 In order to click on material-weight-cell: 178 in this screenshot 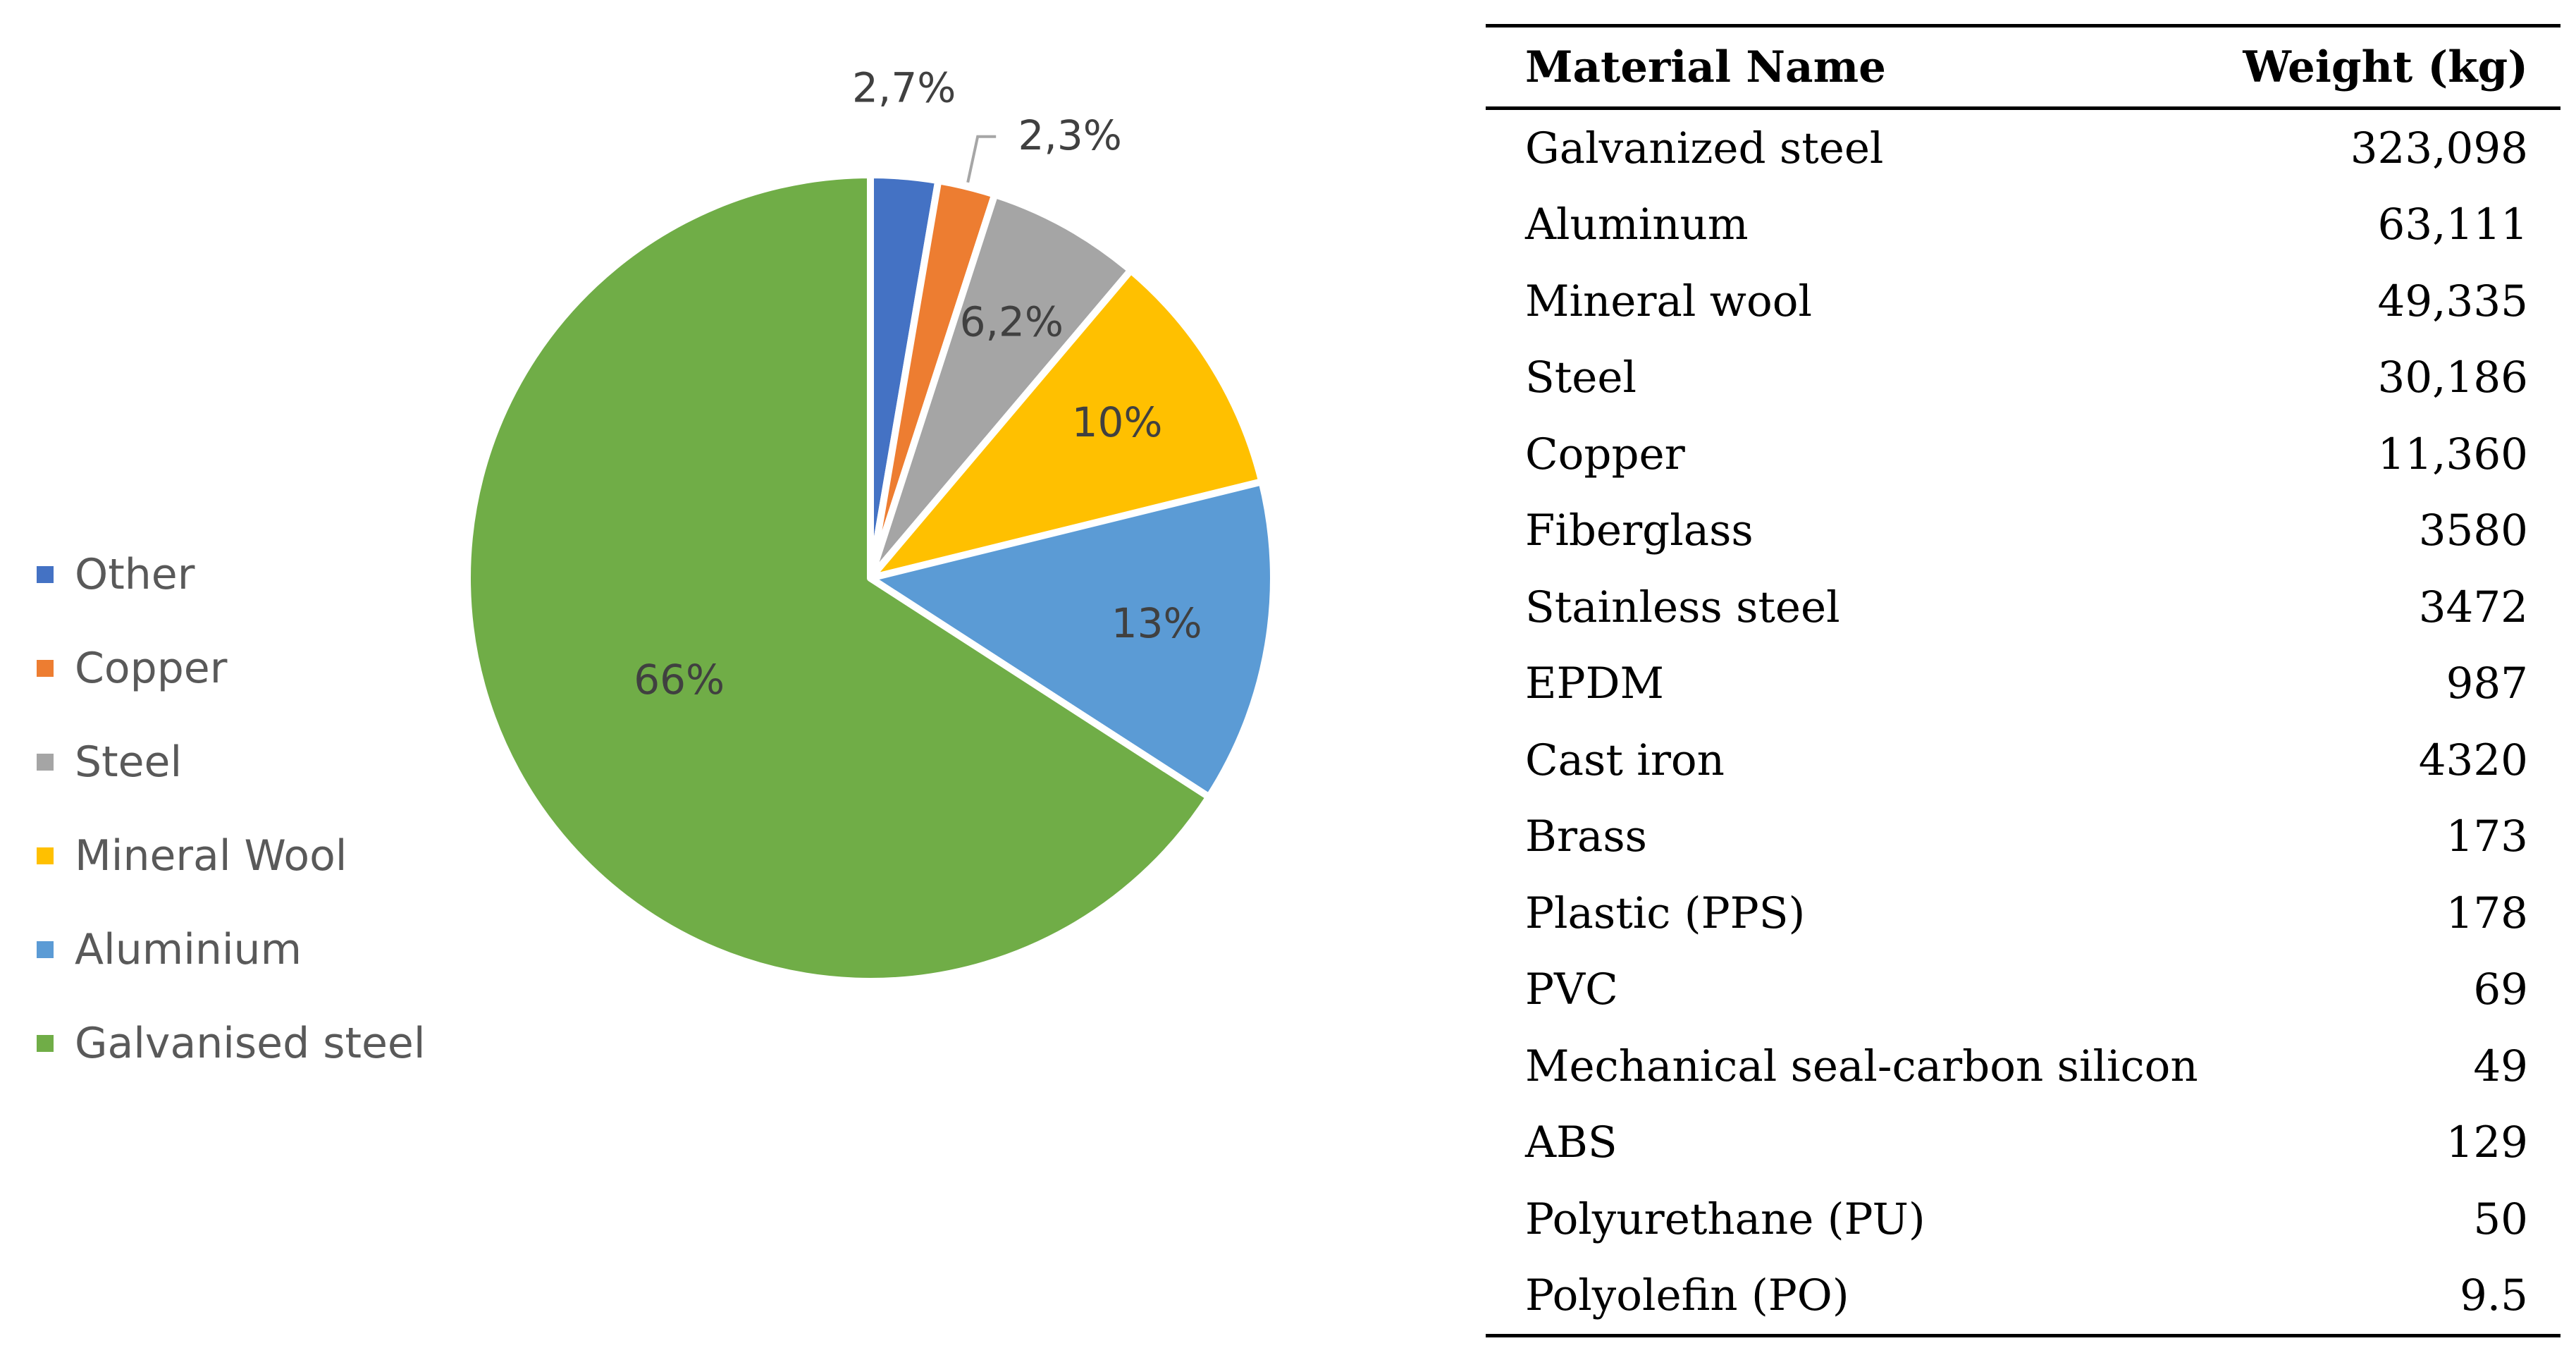, I will do `click(2487, 913)`.